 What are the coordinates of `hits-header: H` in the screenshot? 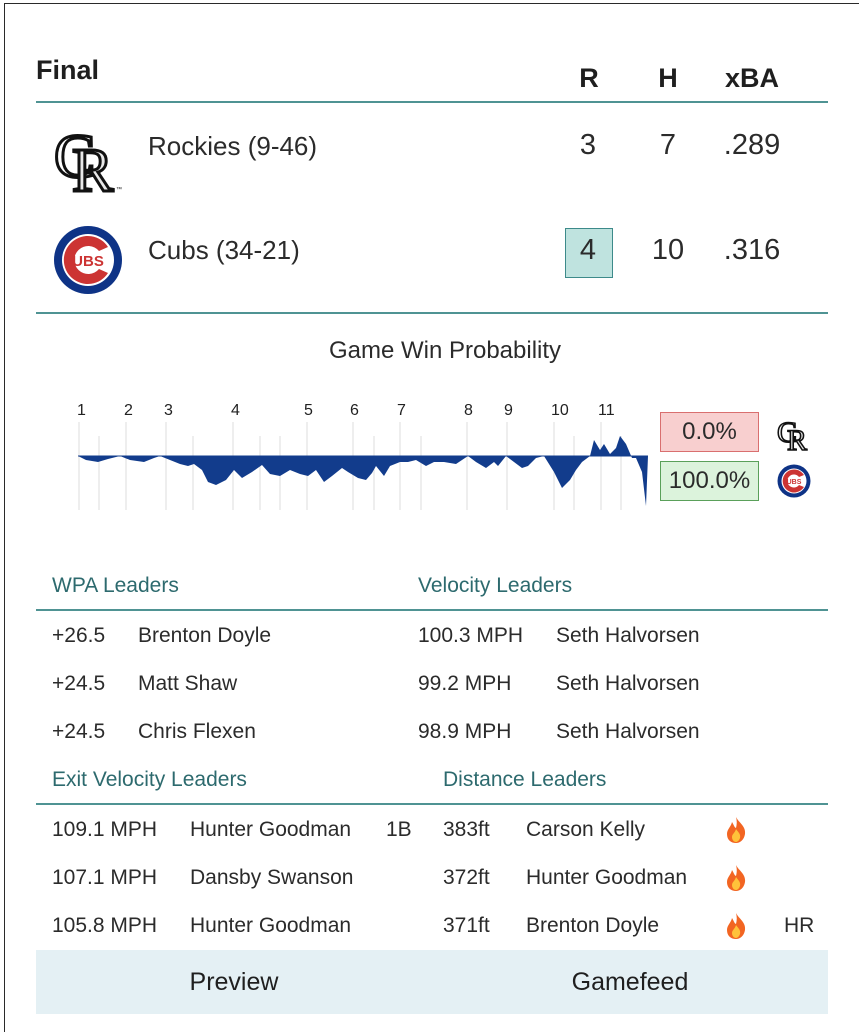 It's located at (668, 78).